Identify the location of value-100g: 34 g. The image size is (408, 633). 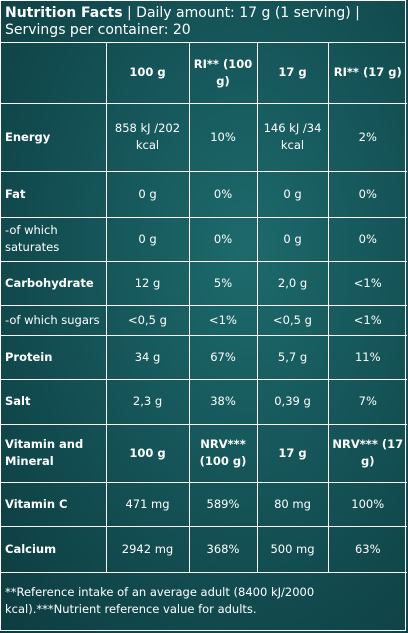
(147, 357).